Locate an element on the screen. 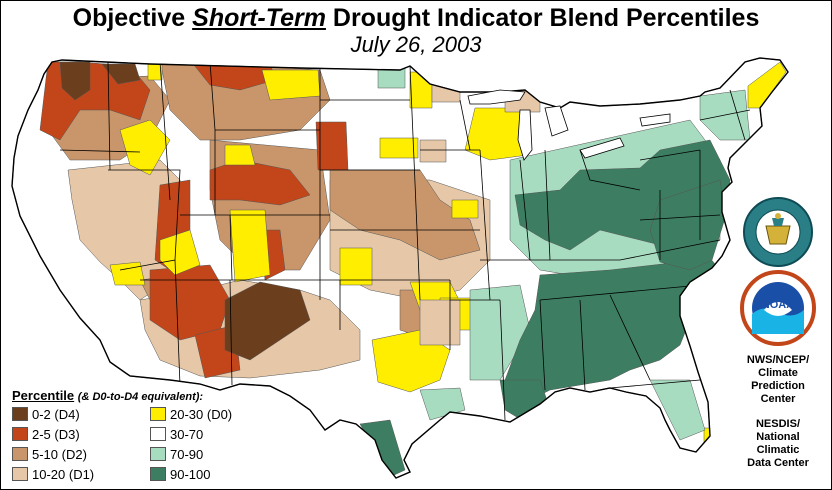  ncep-line-3: Prediction is located at coordinates (778, 386).